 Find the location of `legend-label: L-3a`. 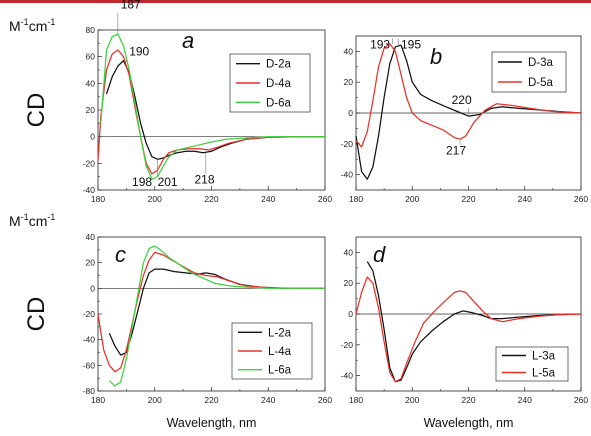

legend-label: L-3a is located at coordinates (544, 357).